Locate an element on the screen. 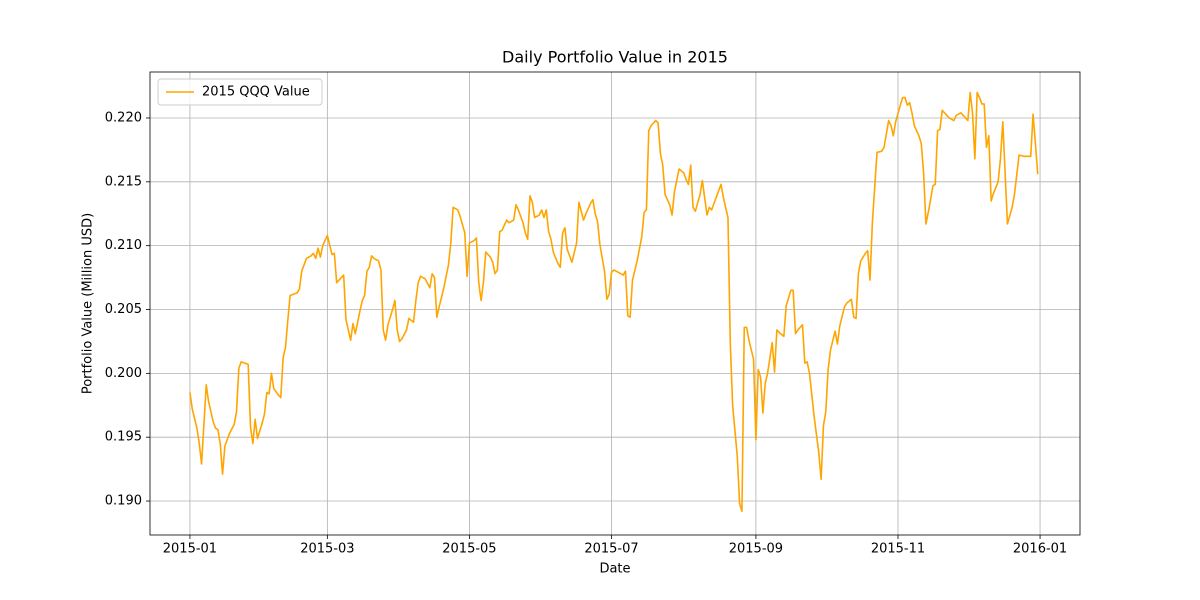 The image size is (1200, 600). chart-title: Daily Portfolio Value in 2015 is located at coordinates (615, 57).